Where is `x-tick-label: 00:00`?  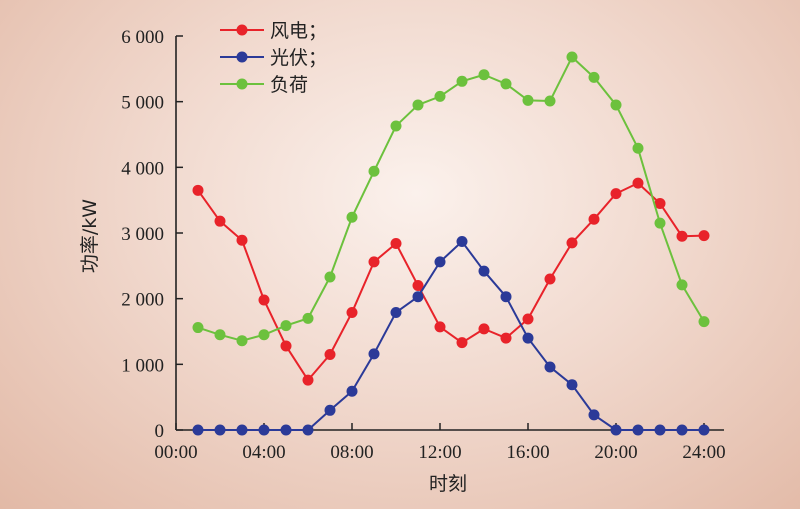 x-tick-label: 00:00 is located at coordinates (175, 452).